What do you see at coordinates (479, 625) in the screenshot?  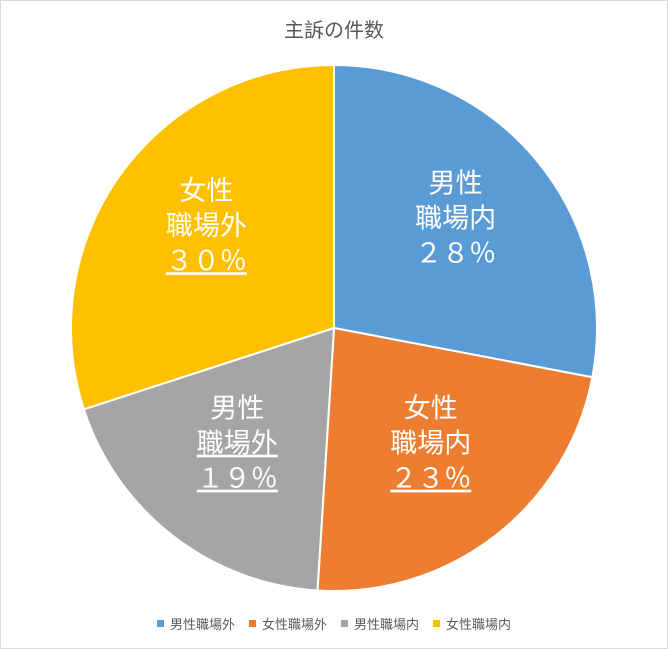 I see `legend-label: 女性職場内` at bounding box center [479, 625].